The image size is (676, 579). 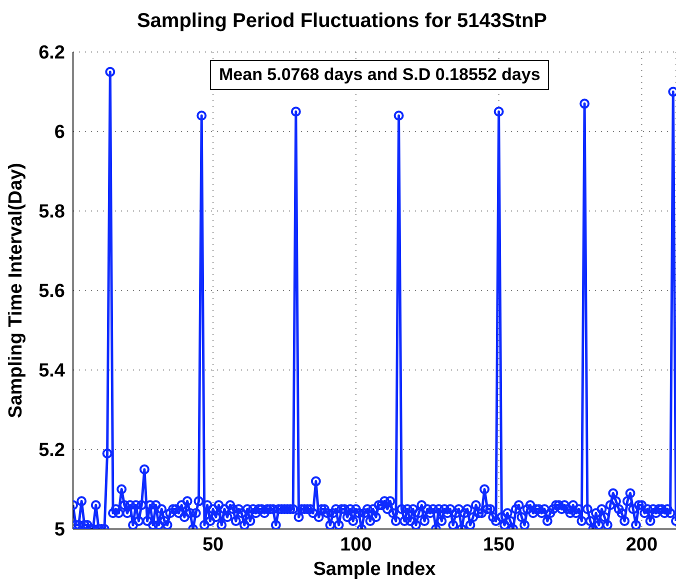 What do you see at coordinates (52, 371) in the screenshot?
I see `y-tick-label: 5.4` at bounding box center [52, 371].